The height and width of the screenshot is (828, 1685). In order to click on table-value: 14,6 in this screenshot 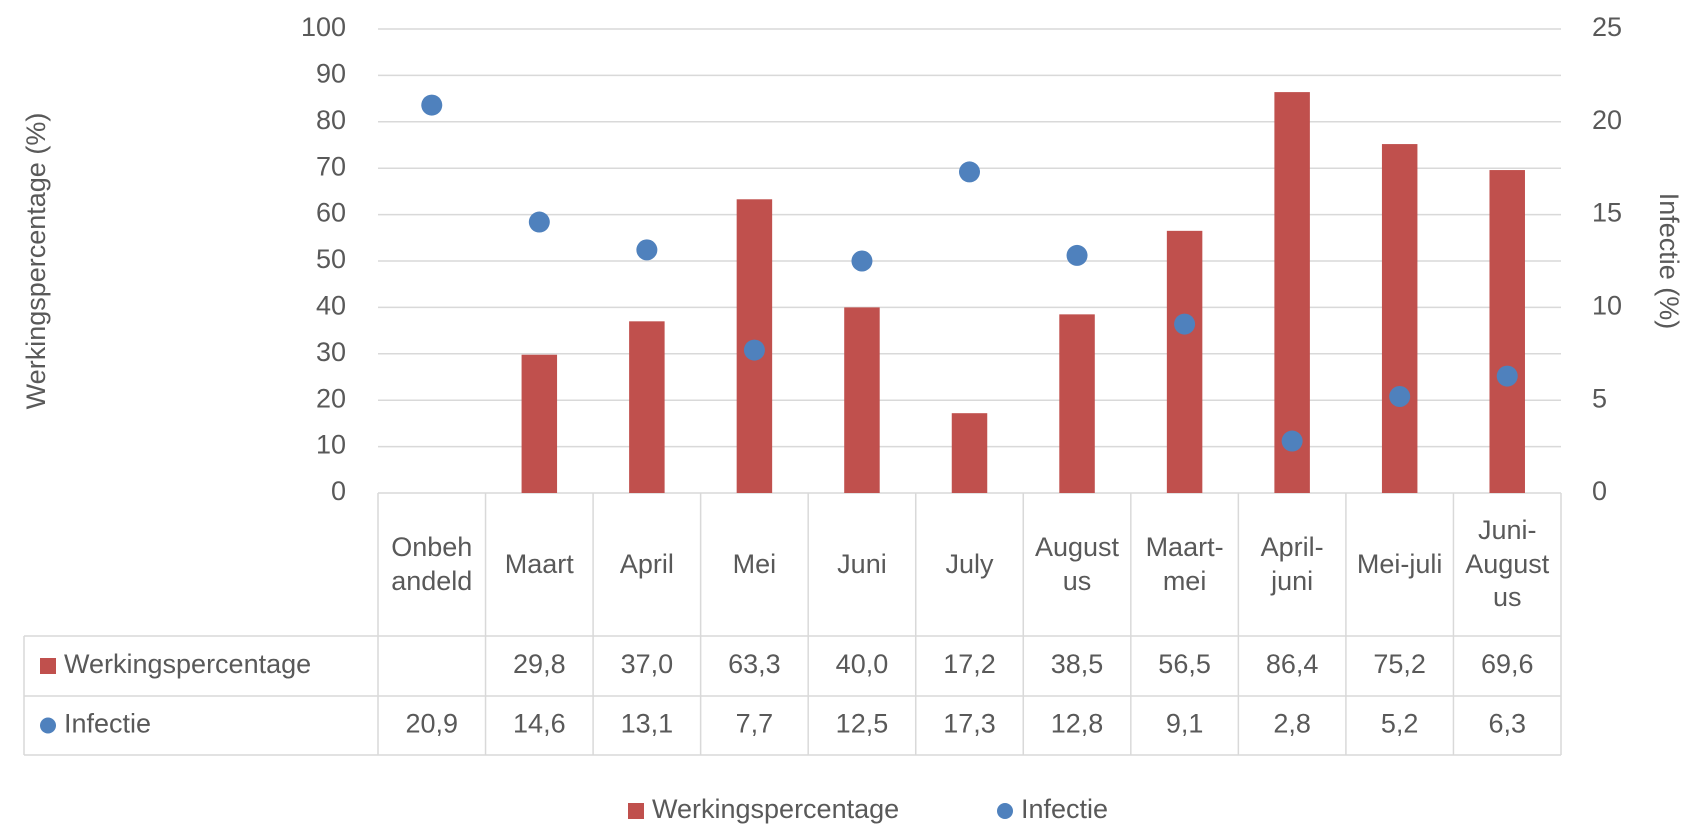, I will do `click(539, 724)`.